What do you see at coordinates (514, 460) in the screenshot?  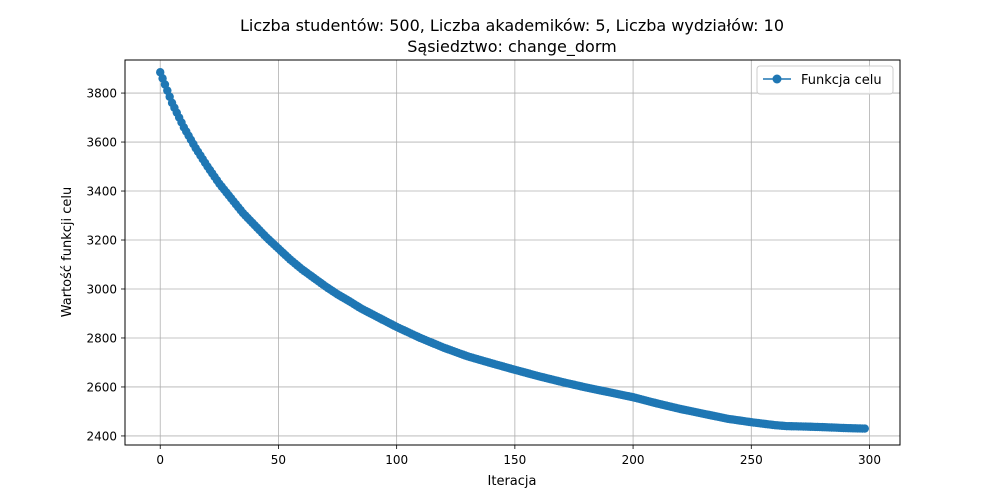 I see `x-tick-label: 150` at bounding box center [514, 460].